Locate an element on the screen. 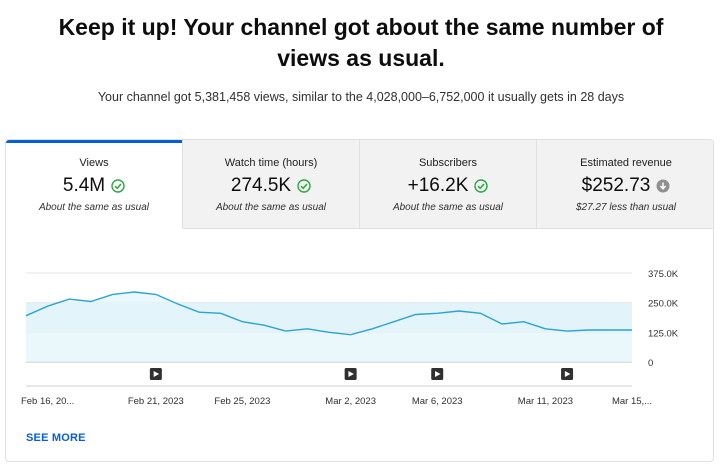 Image resolution: width=722 pixels, height=472 pixels. arrow-down-circle-icon is located at coordinates (663, 186).